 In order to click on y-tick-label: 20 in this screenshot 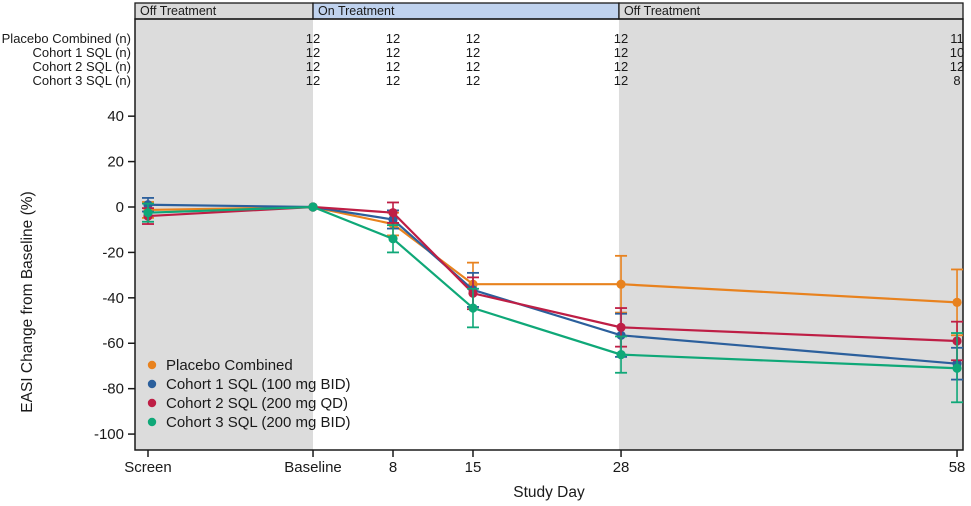, I will do `click(115, 162)`.